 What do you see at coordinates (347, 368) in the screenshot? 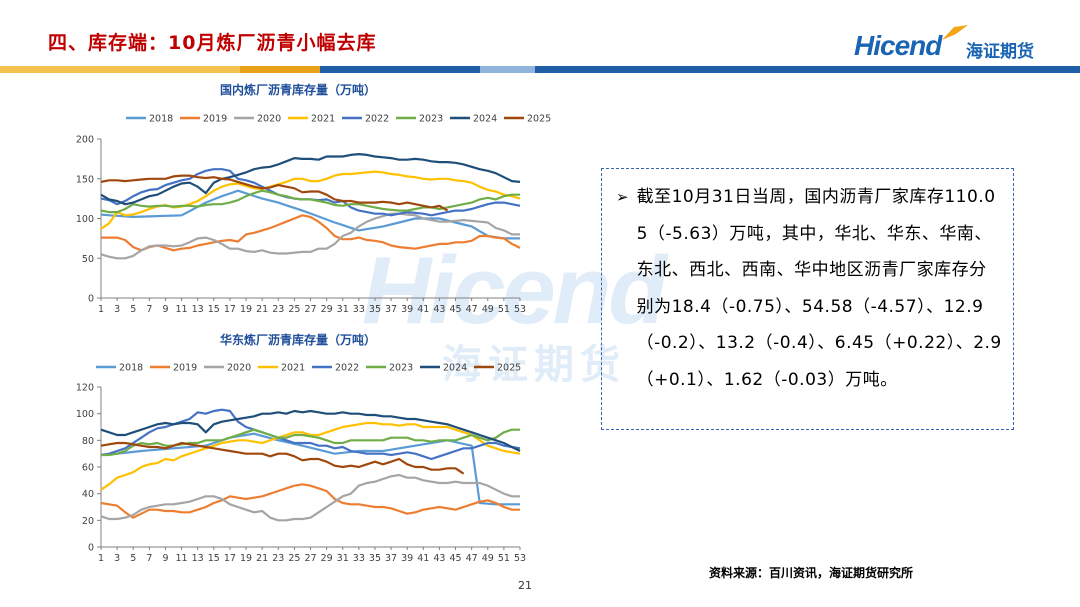
I see `legend-label-2022: 2022` at bounding box center [347, 368].